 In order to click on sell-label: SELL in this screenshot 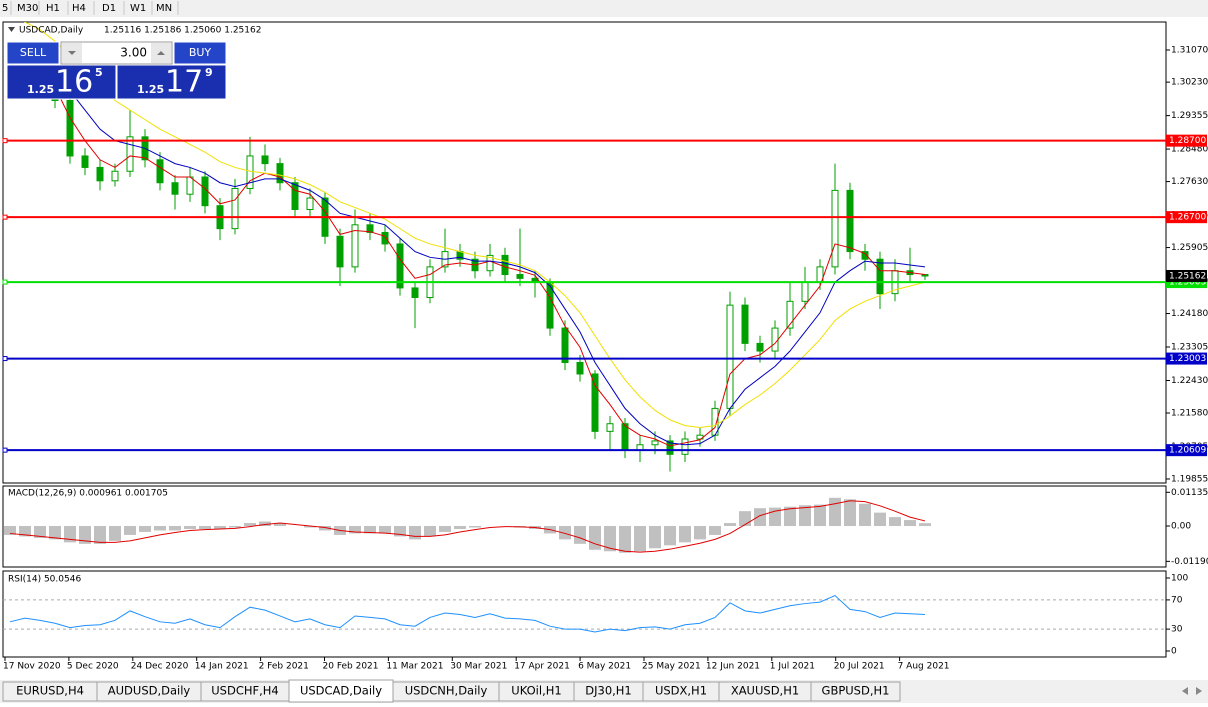, I will do `click(33, 52)`.